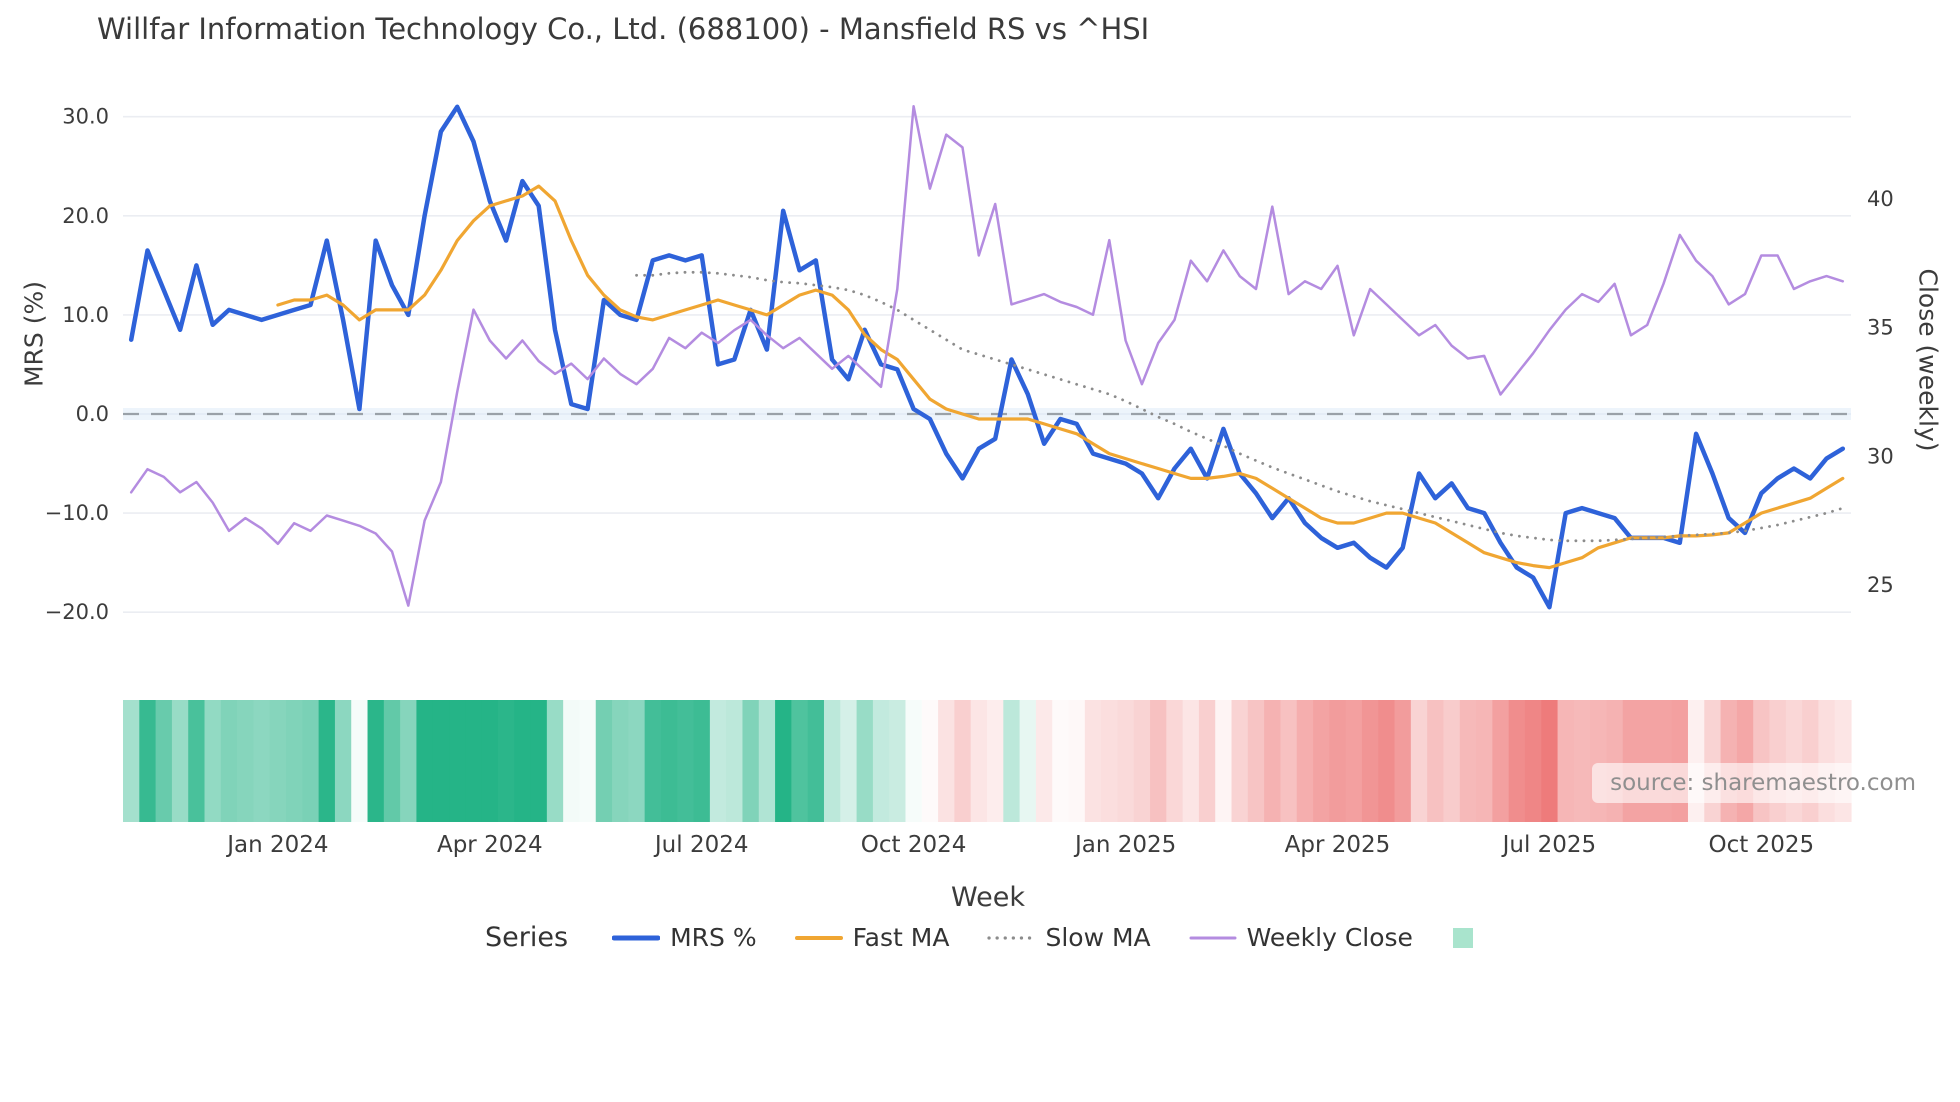 Image resolution: width=1960 pixels, height=1102 pixels. I want to click on y-axis-left-tick: −10.0, so click(77, 513).